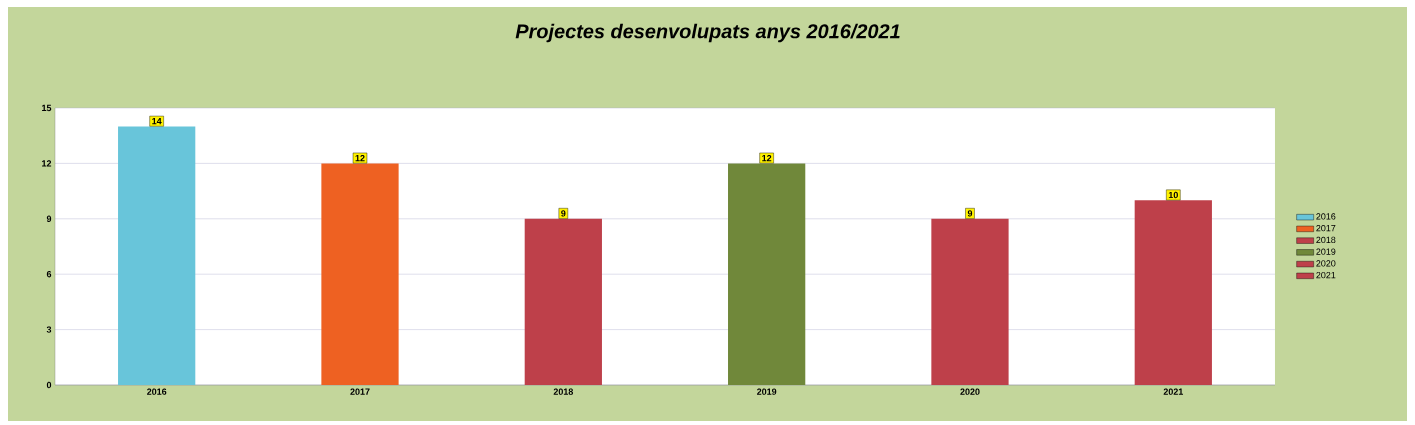 This screenshot has width=1415, height=425. What do you see at coordinates (1326, 216) in the screenshot?
I see `legend-label: 2016` at bounding box center [1326, 216].